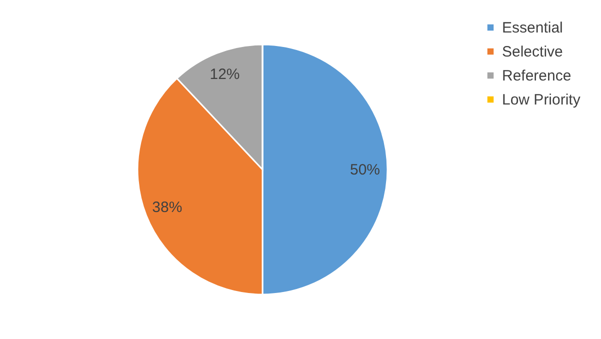 Image resolution: width=601 pixels, height=339 pixels. What do you see at coordinates (532, 52) in the screenshot?
I see `legend-label: Selective` at bounding box center [532, 52].